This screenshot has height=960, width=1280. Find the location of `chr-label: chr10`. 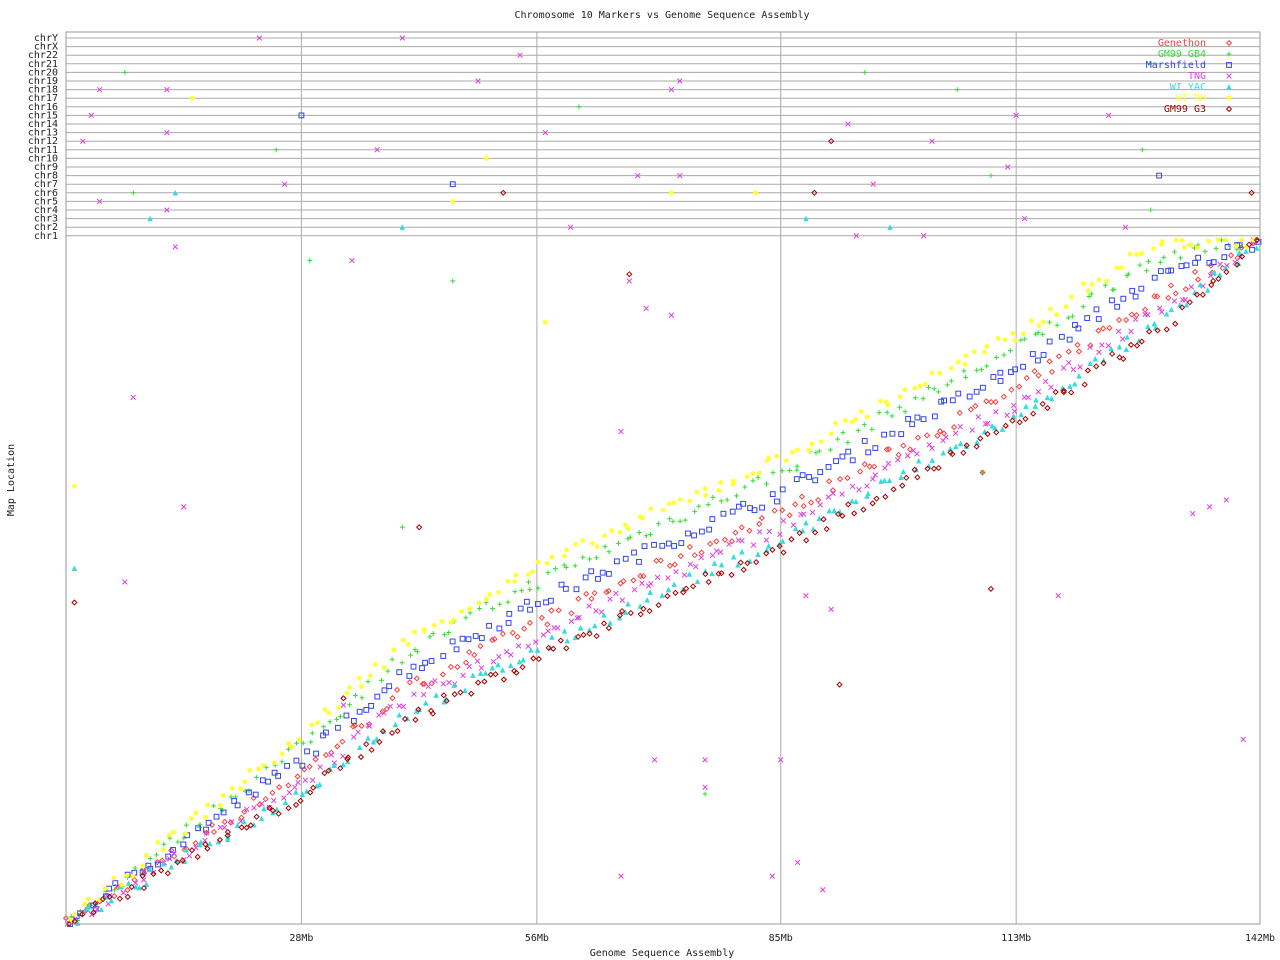

chr-label: chr10 is located at coordinates (43, 158).